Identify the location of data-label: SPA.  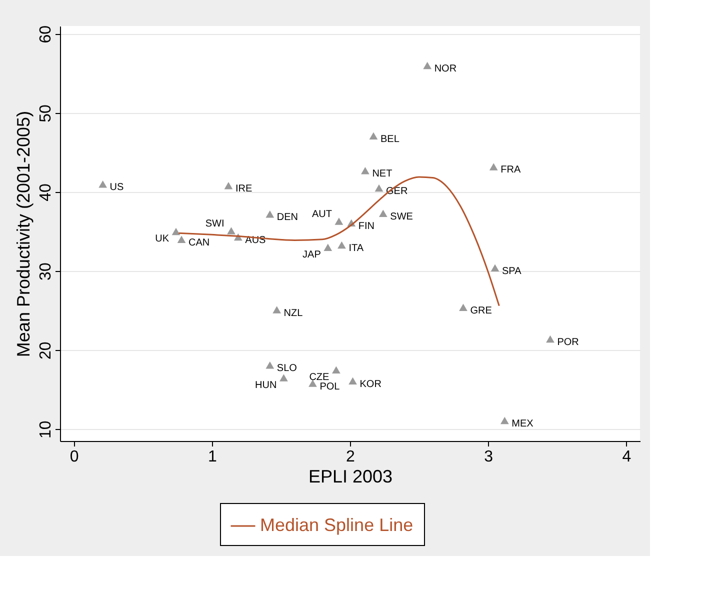
(512, 271).